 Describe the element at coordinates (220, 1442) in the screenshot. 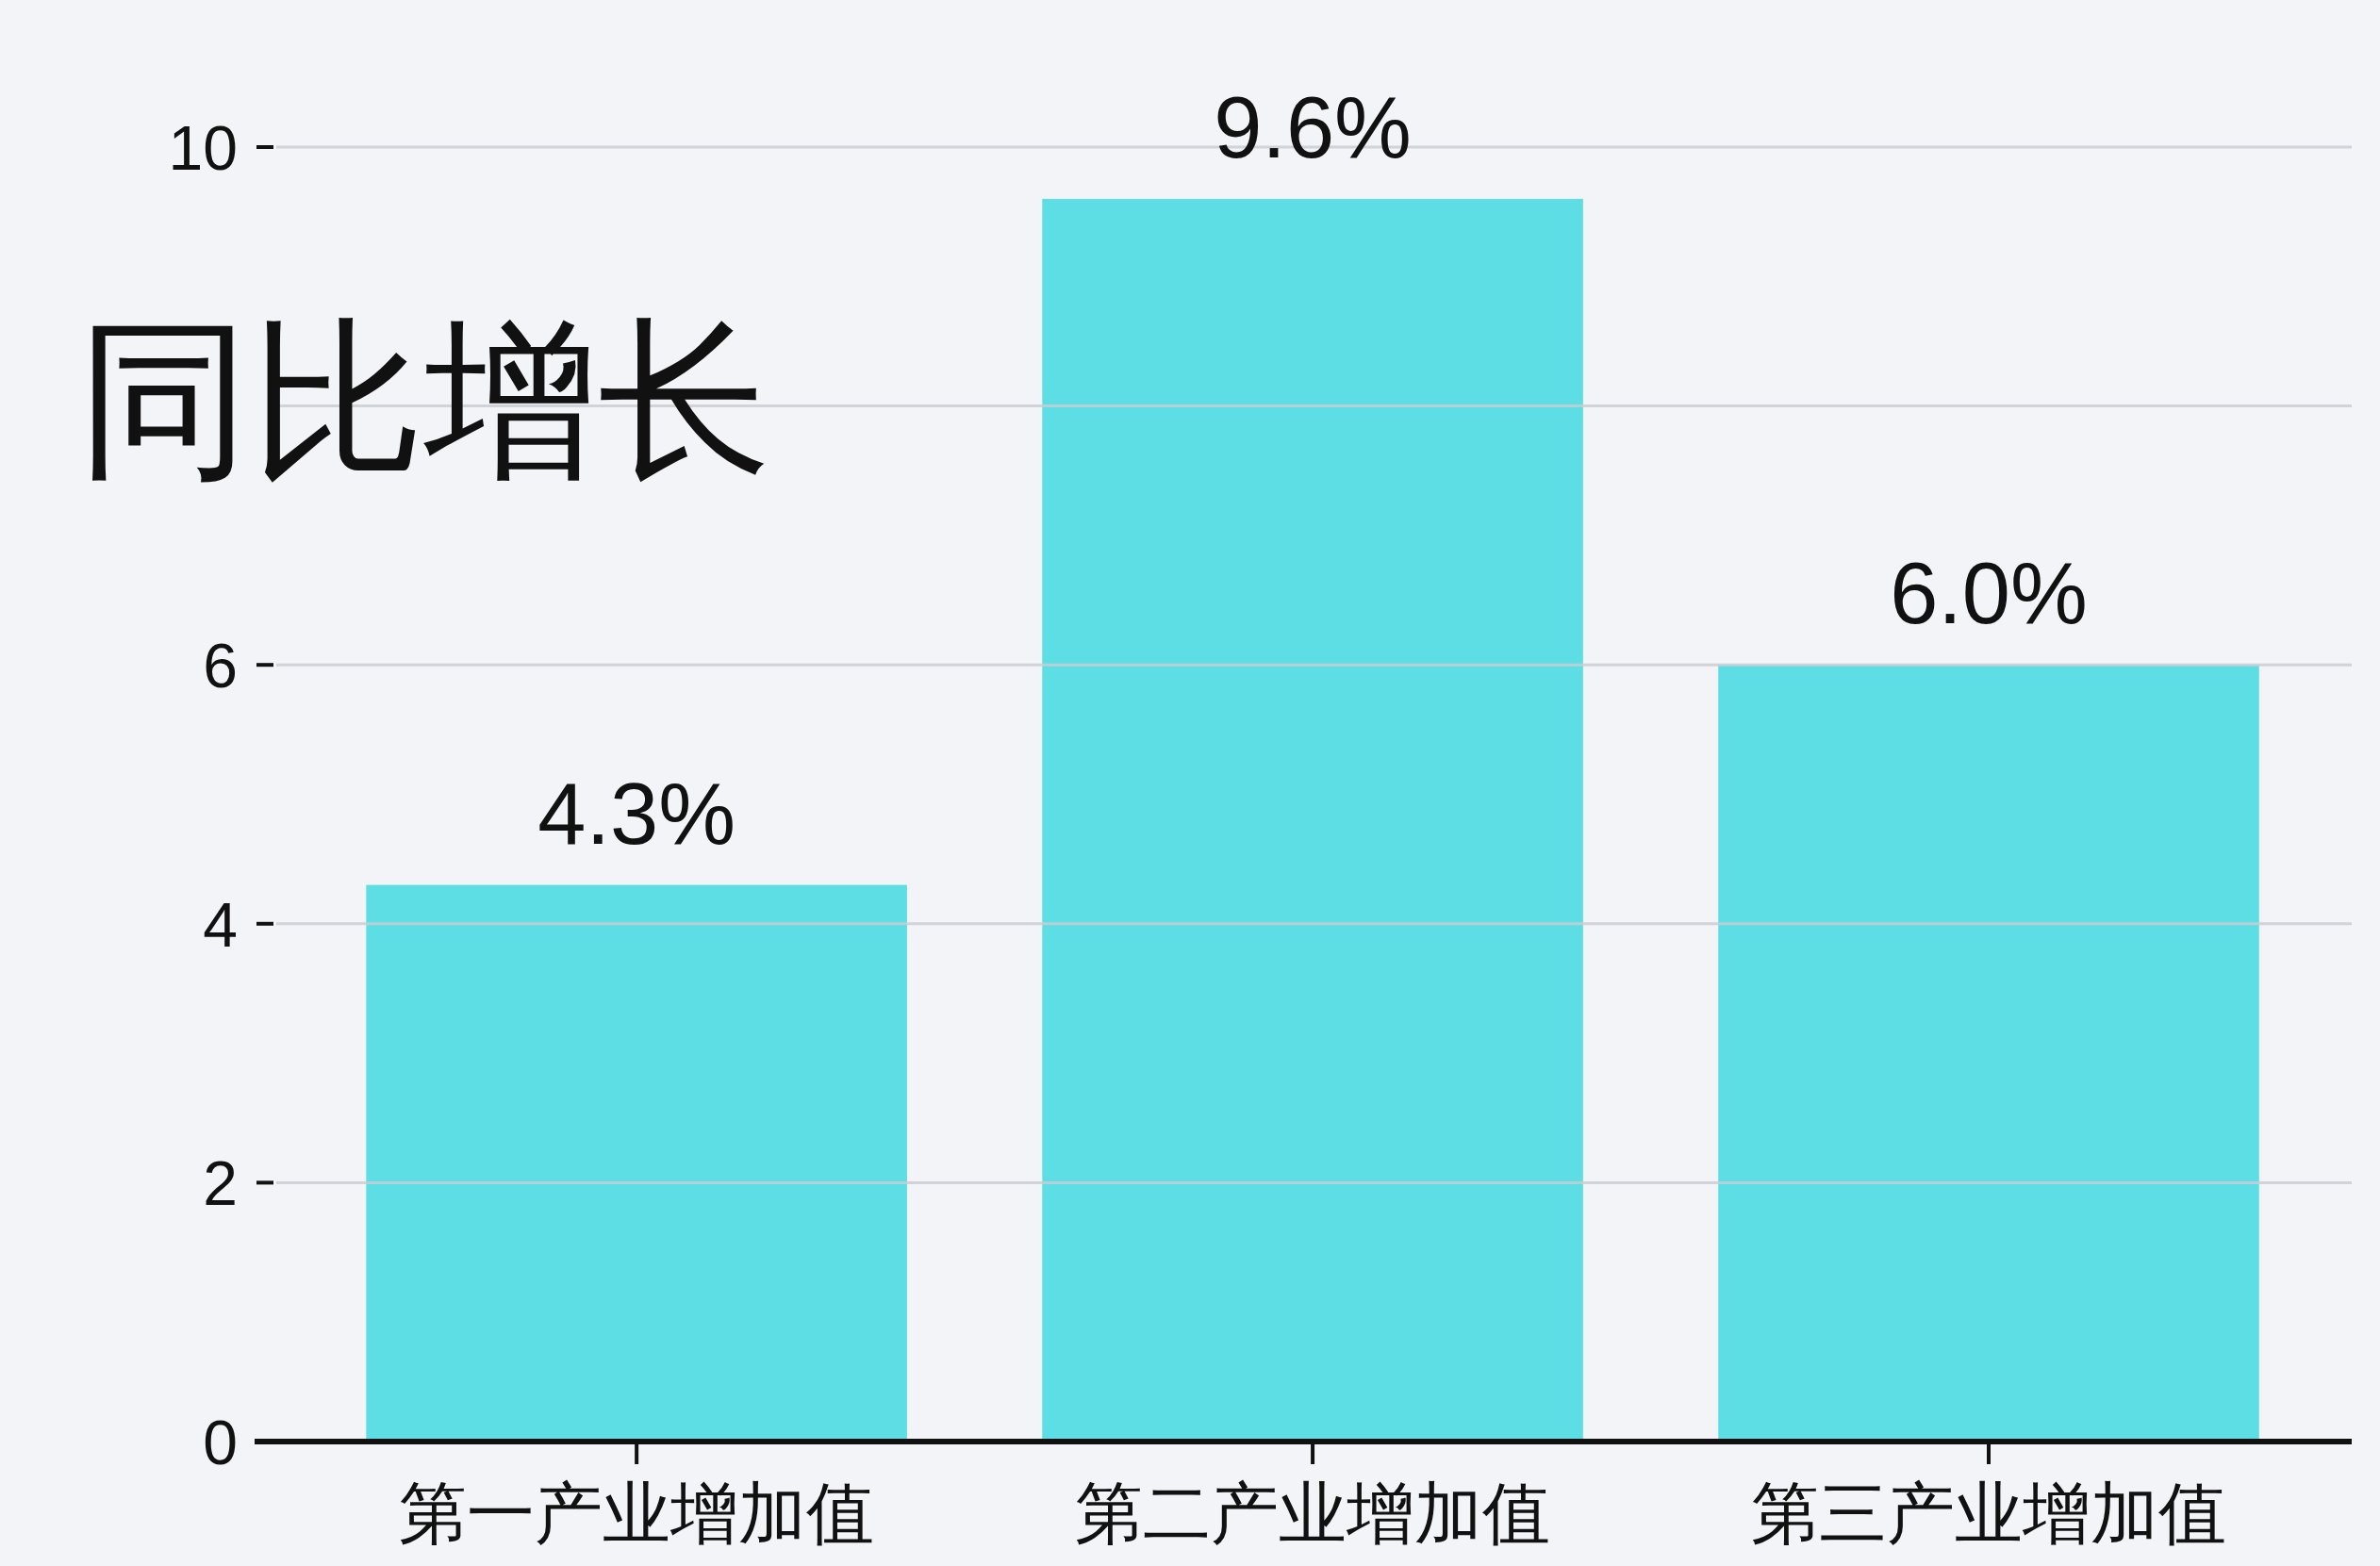

I see `y-tick-label: 0` at that location.